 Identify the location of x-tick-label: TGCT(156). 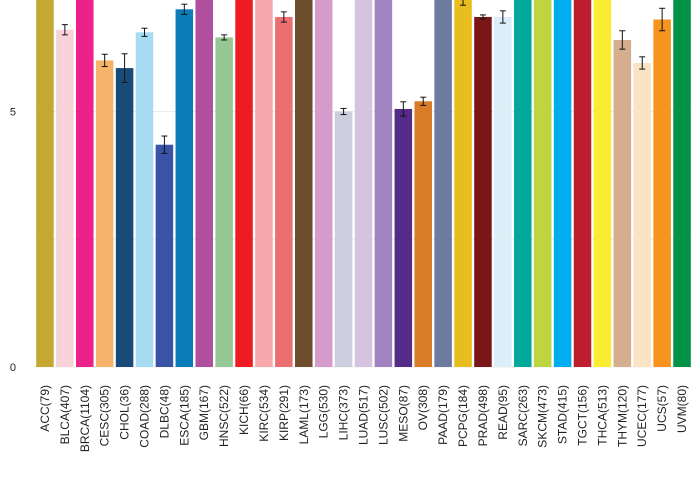
(583, 415).